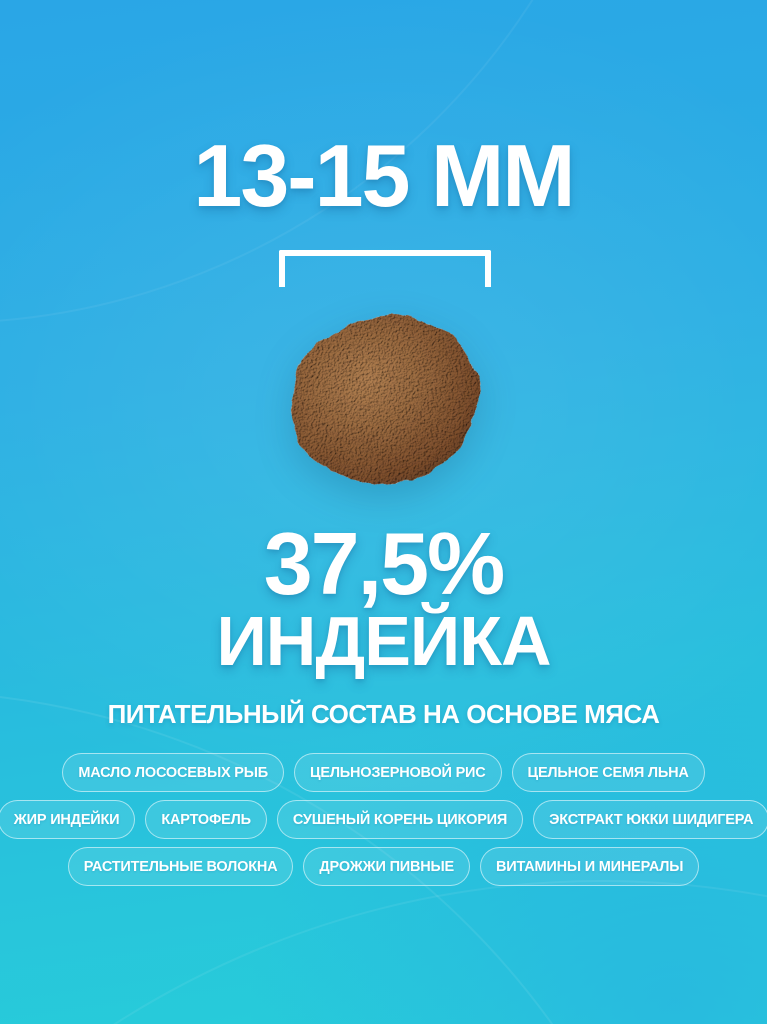 The width and height of the screenshot is (767, 1024). Describe the element at coordinates (590, 866) in the screenshot. I see `ingredient-pill: ВИТАМИНЫ И МИНЕРАЛЫ` at that location.